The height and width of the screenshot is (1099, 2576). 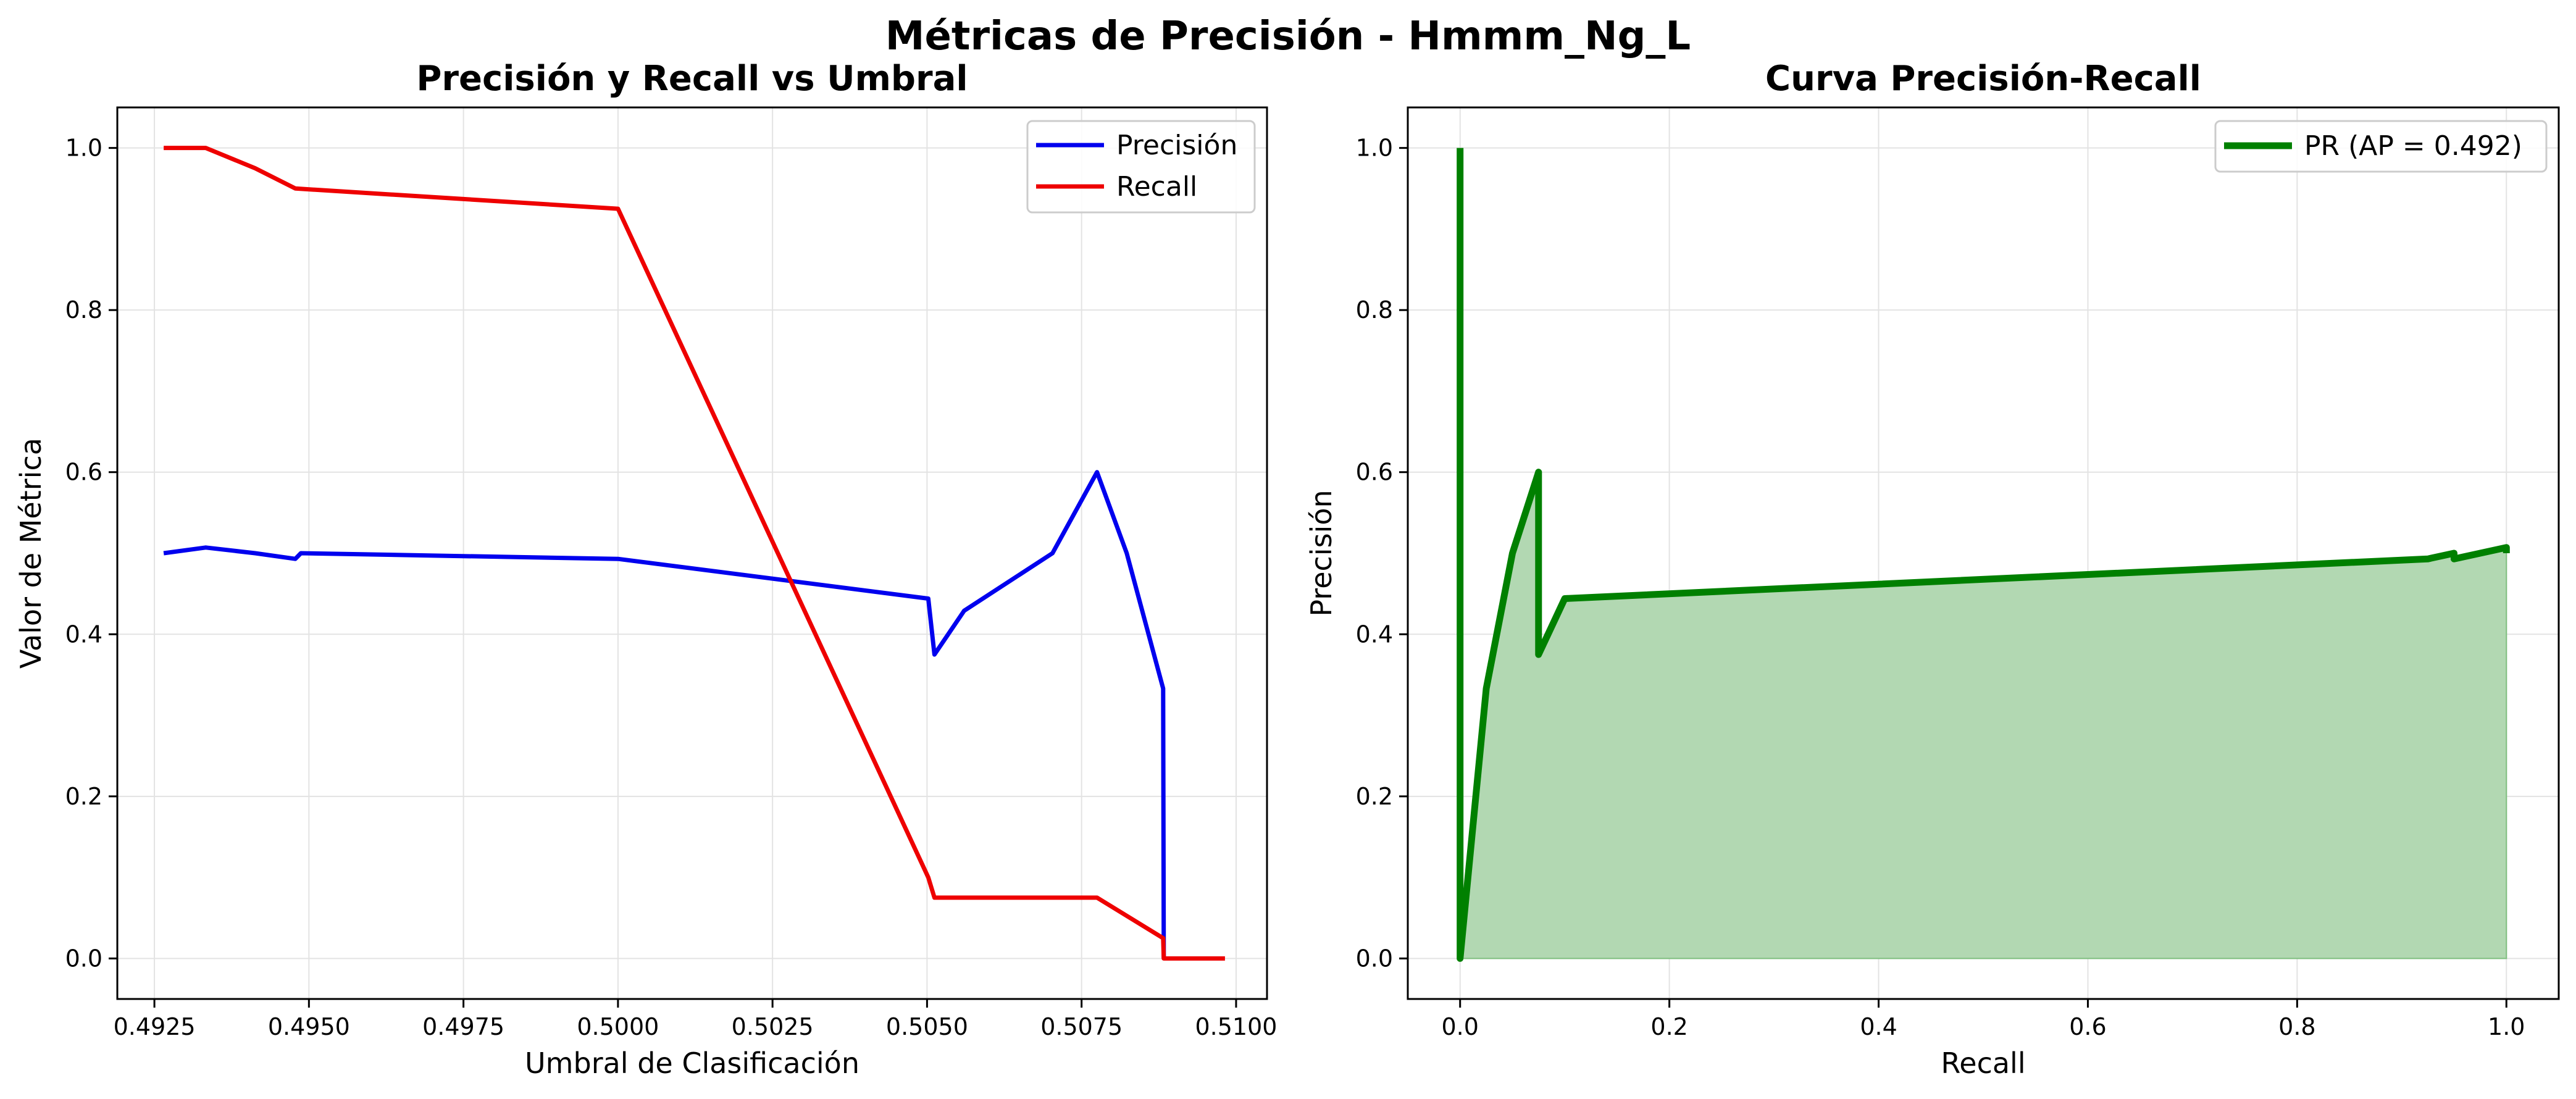 What do you see at coordinates (1374, 148) in the screenshot?
I see `pr-y-tick-label: 1.0` at bounding box center [1374, 148].